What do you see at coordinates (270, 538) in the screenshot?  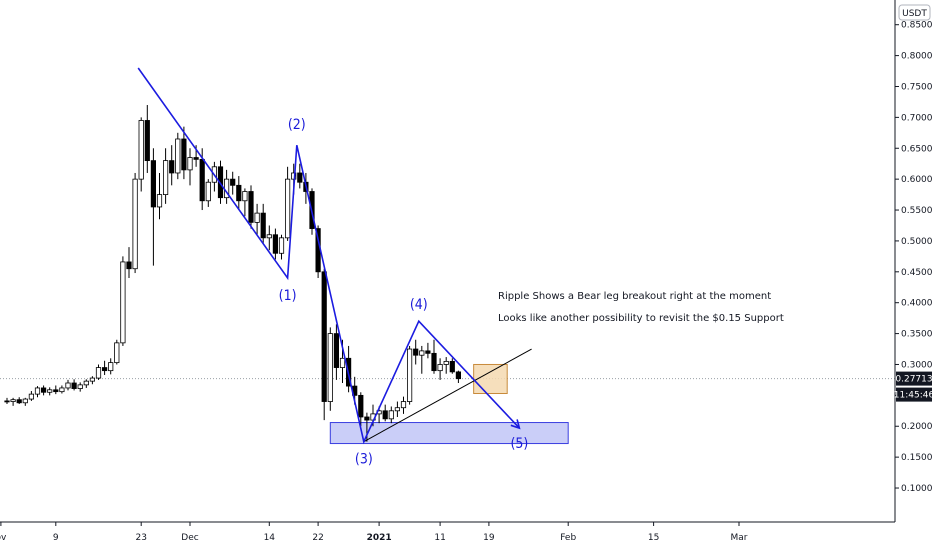 I see `x-tick-label: 14` at bounding box center [270, 538].